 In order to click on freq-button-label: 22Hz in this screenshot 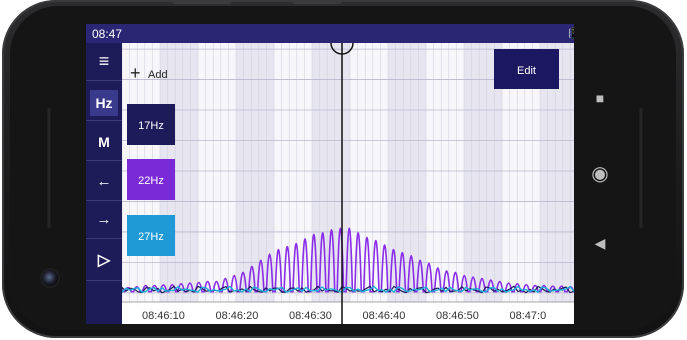, I will do `click(151, 181)`.